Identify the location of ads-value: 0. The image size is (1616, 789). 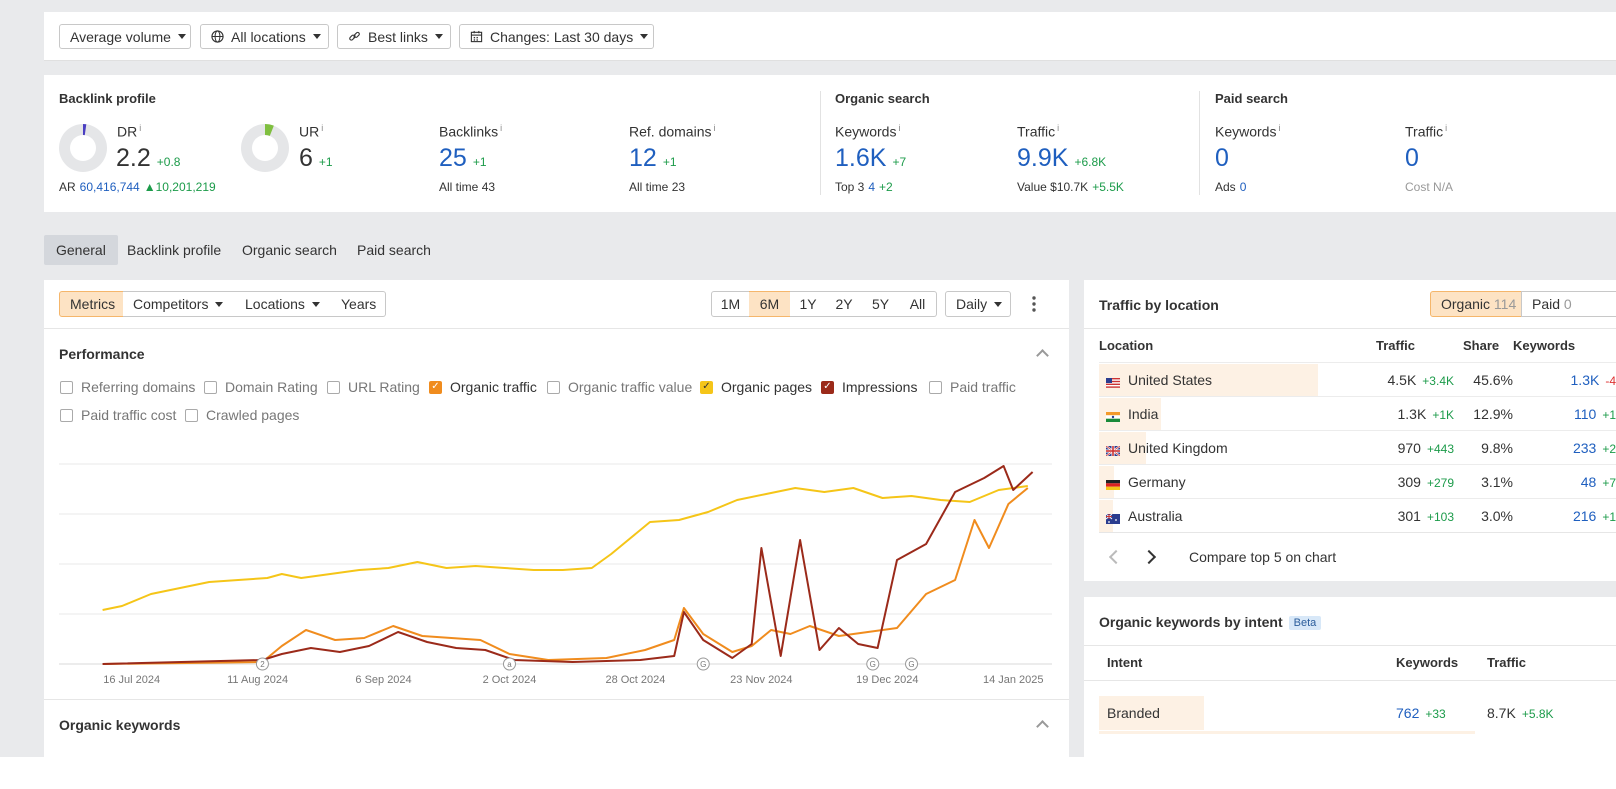
(1243, 187).